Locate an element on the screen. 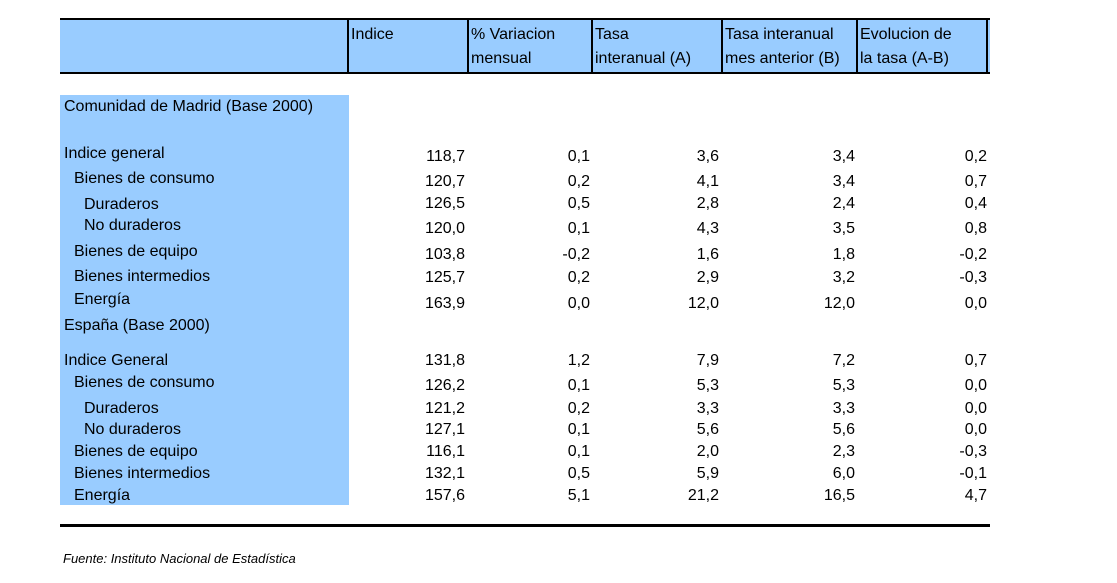 Image resolution: width=1117 pixels, height=583 pixels. cell-evolucion: -0,1 is located at coordinates (973, 473).